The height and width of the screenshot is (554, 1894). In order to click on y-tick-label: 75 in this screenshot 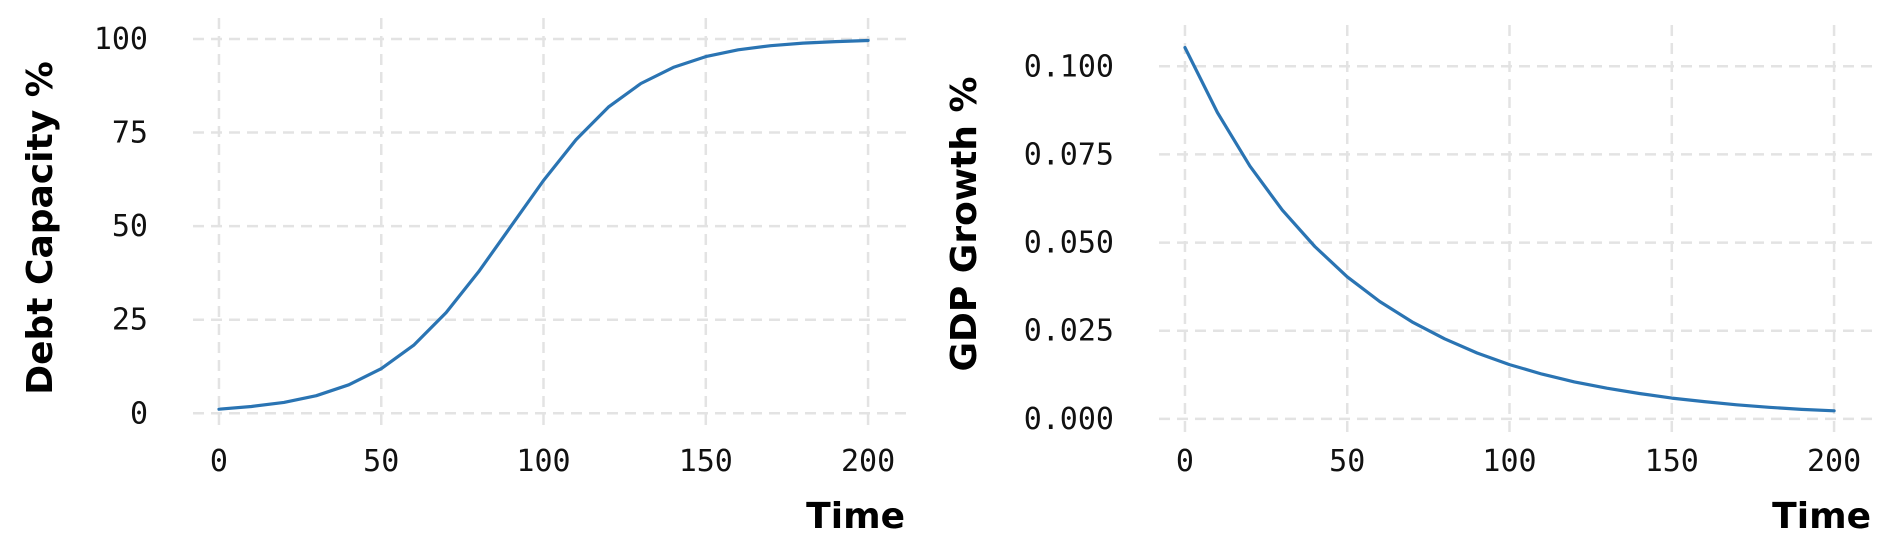, I will do `click(130, 133)`.